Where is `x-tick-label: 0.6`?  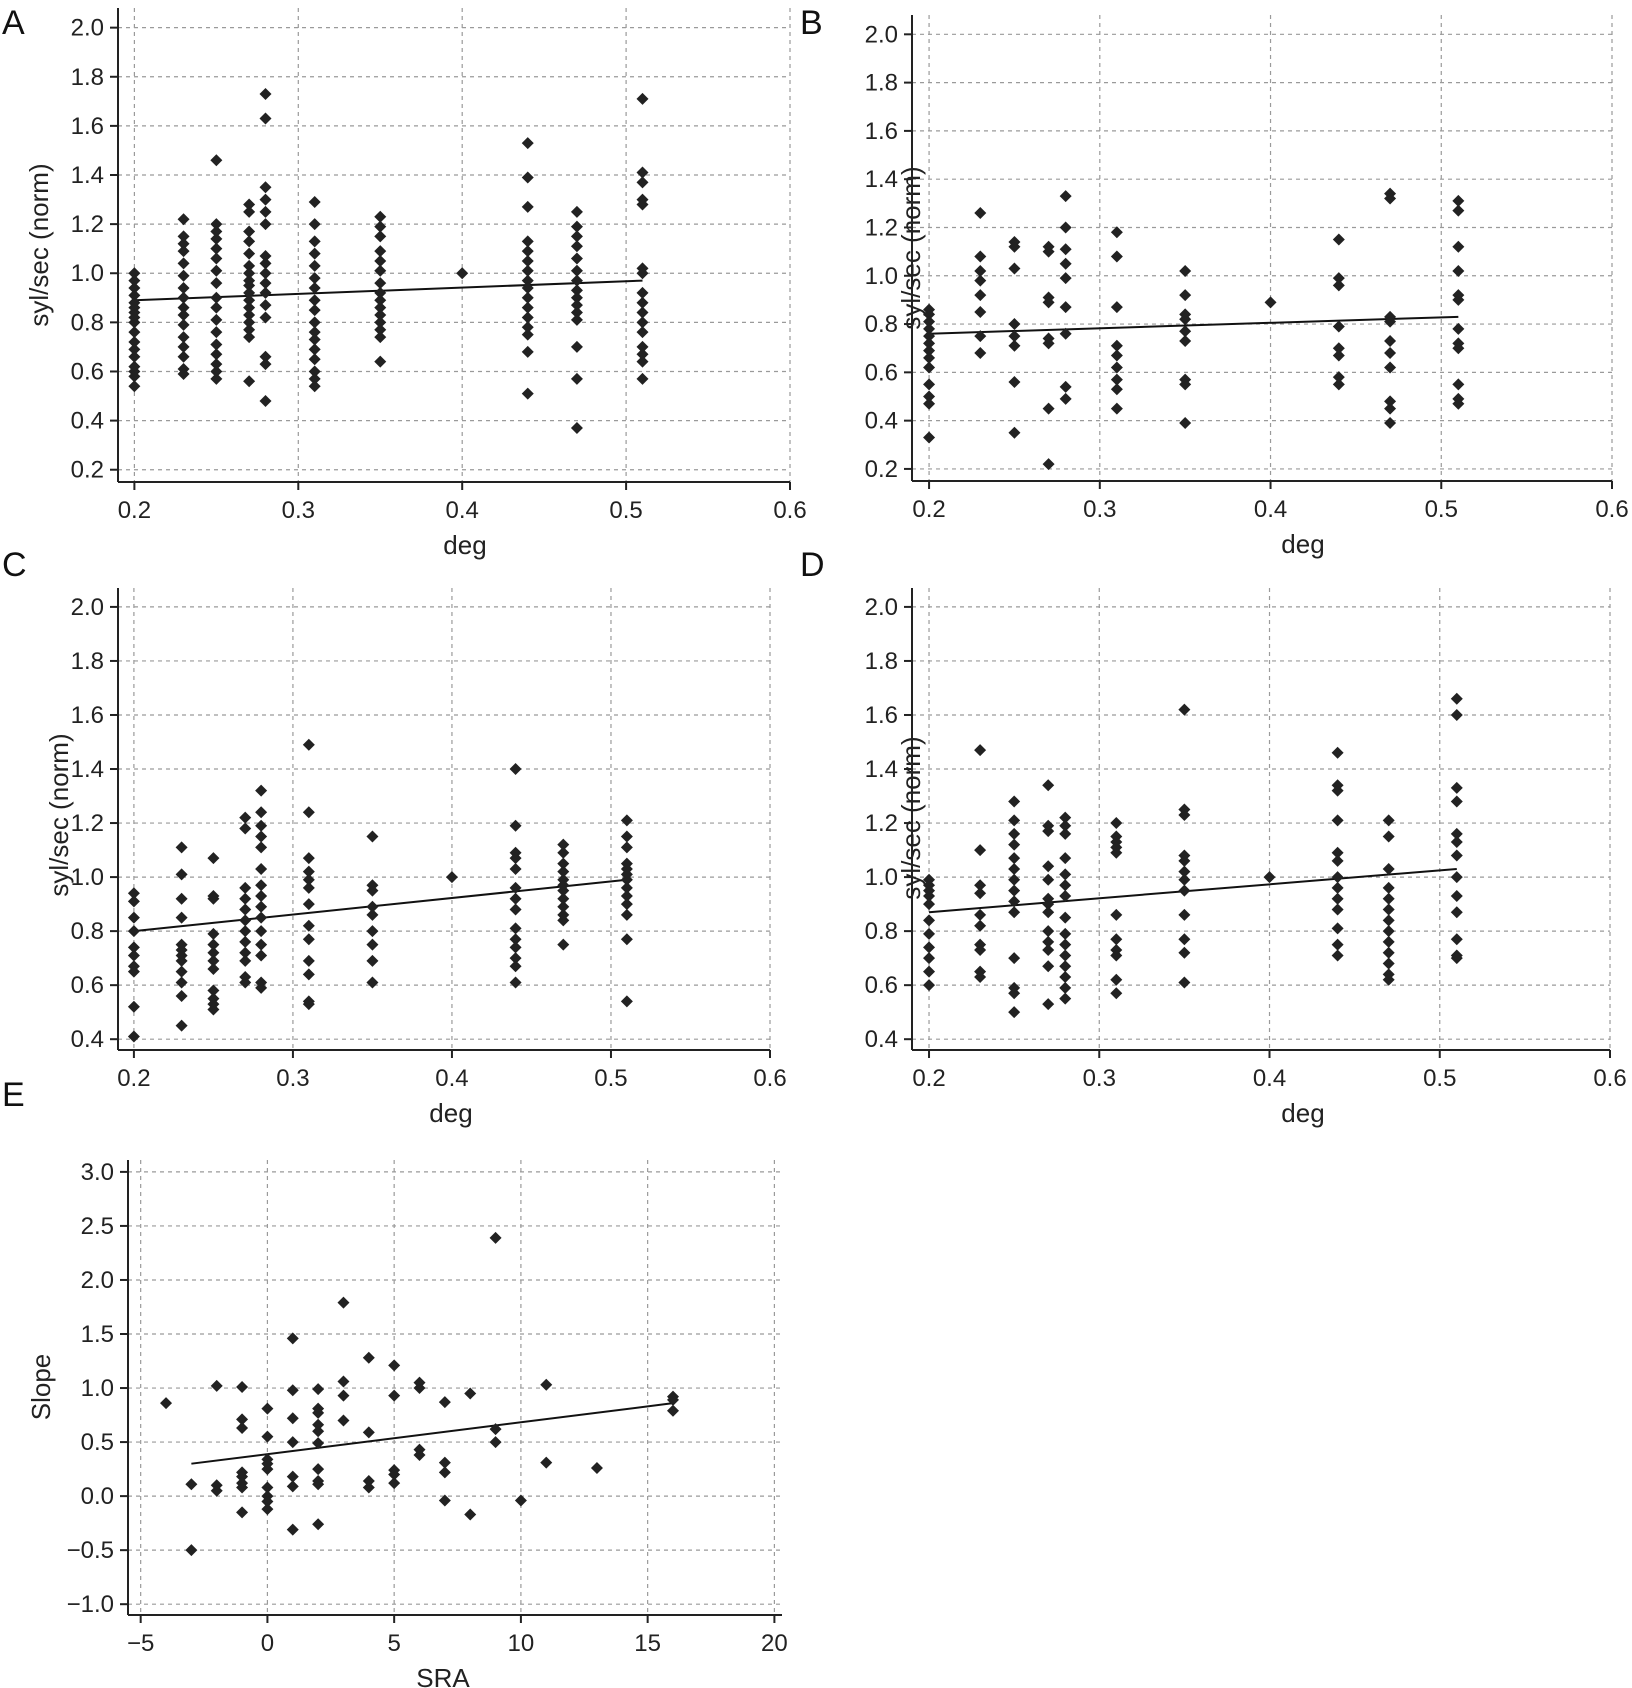 x-tick-label: 0.6 is located at coordinates (1609, 1078).